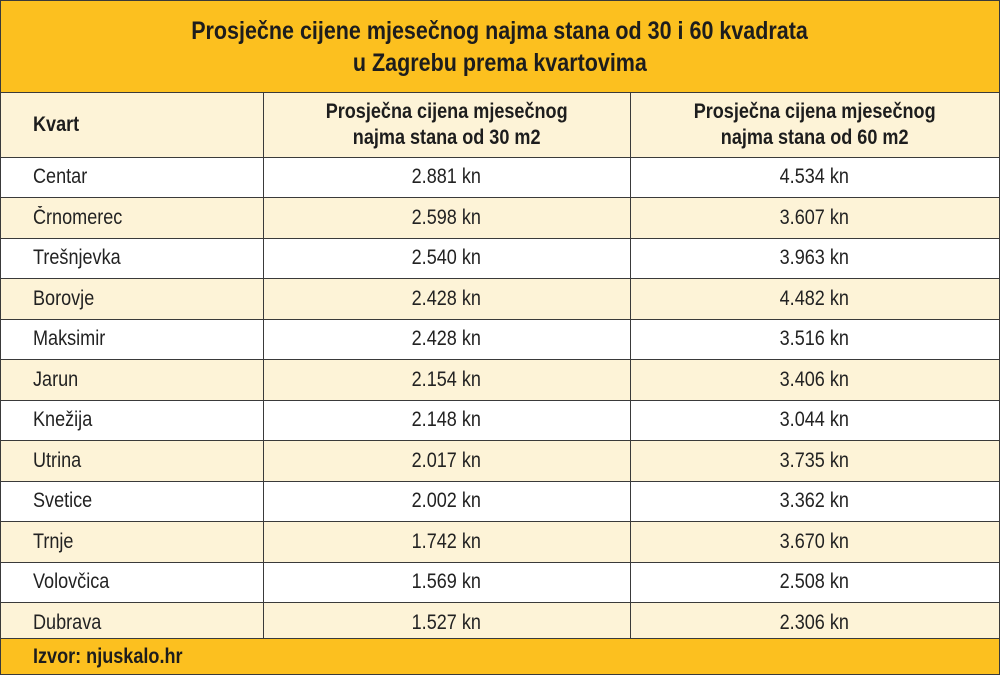 The width and height of the screenshot is (1000, 675). Describe the element at coordinates (446, 218) in the screenshot. I see `cell-price-30m2: 2.598 kn` at that location.